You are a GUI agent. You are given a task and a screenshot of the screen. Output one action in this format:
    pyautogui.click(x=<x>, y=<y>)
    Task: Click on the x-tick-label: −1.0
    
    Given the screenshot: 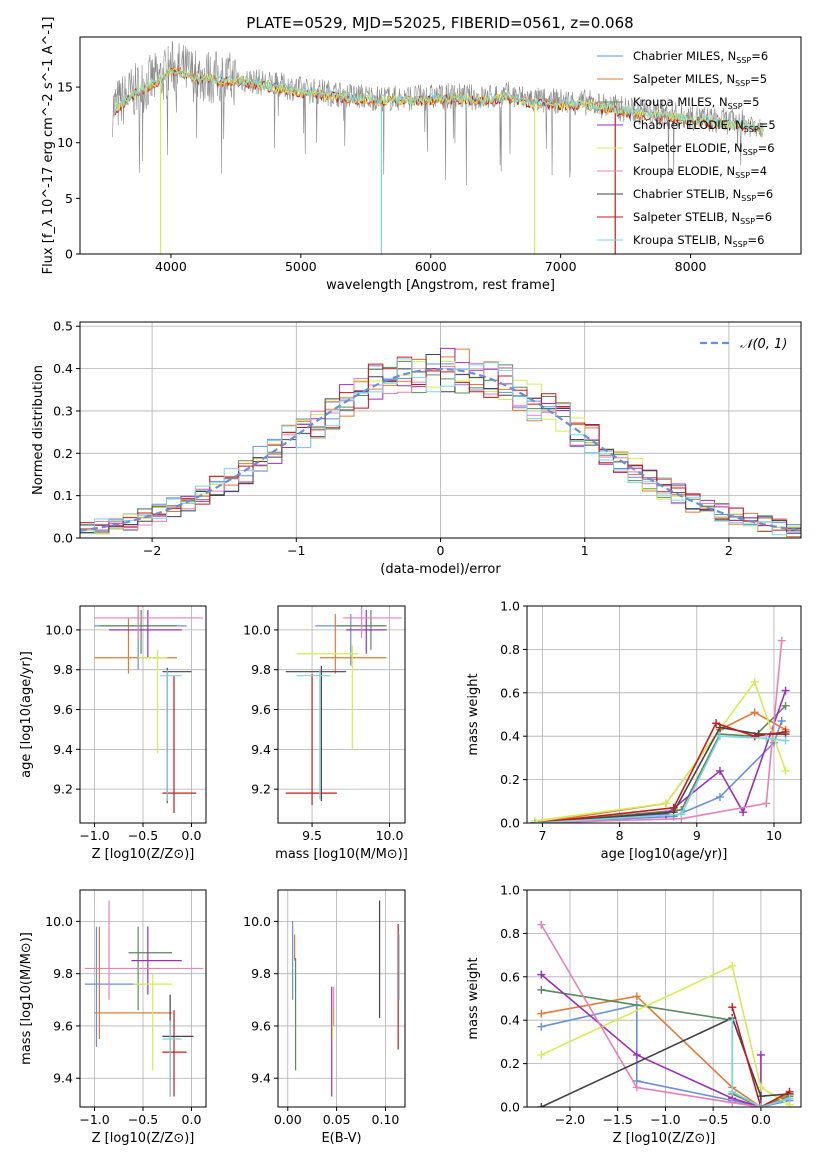 What is the action you would take?
    pyautogui.click(x=665, y=1119)
    